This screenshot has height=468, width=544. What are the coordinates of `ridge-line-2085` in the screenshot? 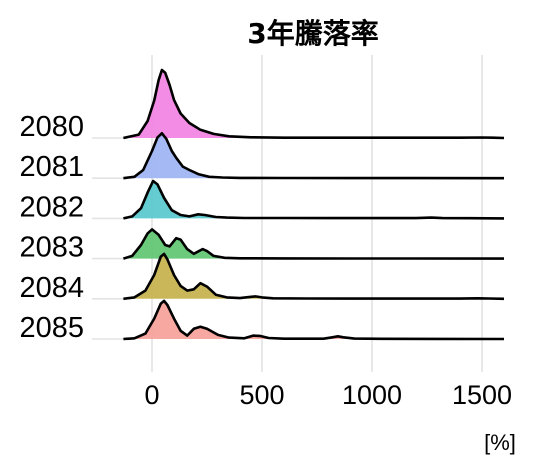 It's located at (314, 320).